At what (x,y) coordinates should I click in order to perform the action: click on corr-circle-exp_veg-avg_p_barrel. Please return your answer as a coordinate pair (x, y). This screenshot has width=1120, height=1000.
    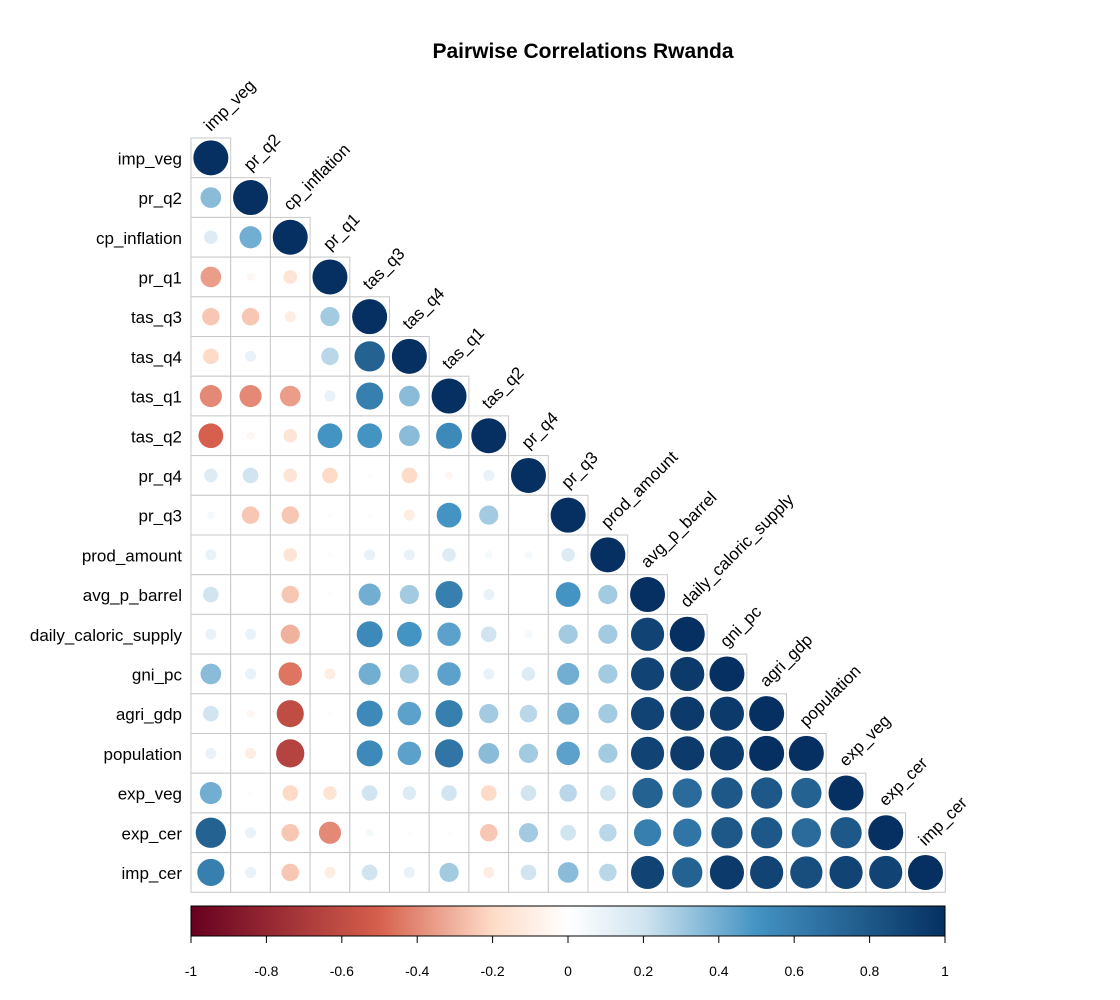
    Looking at the image, I should click on (647, 793).